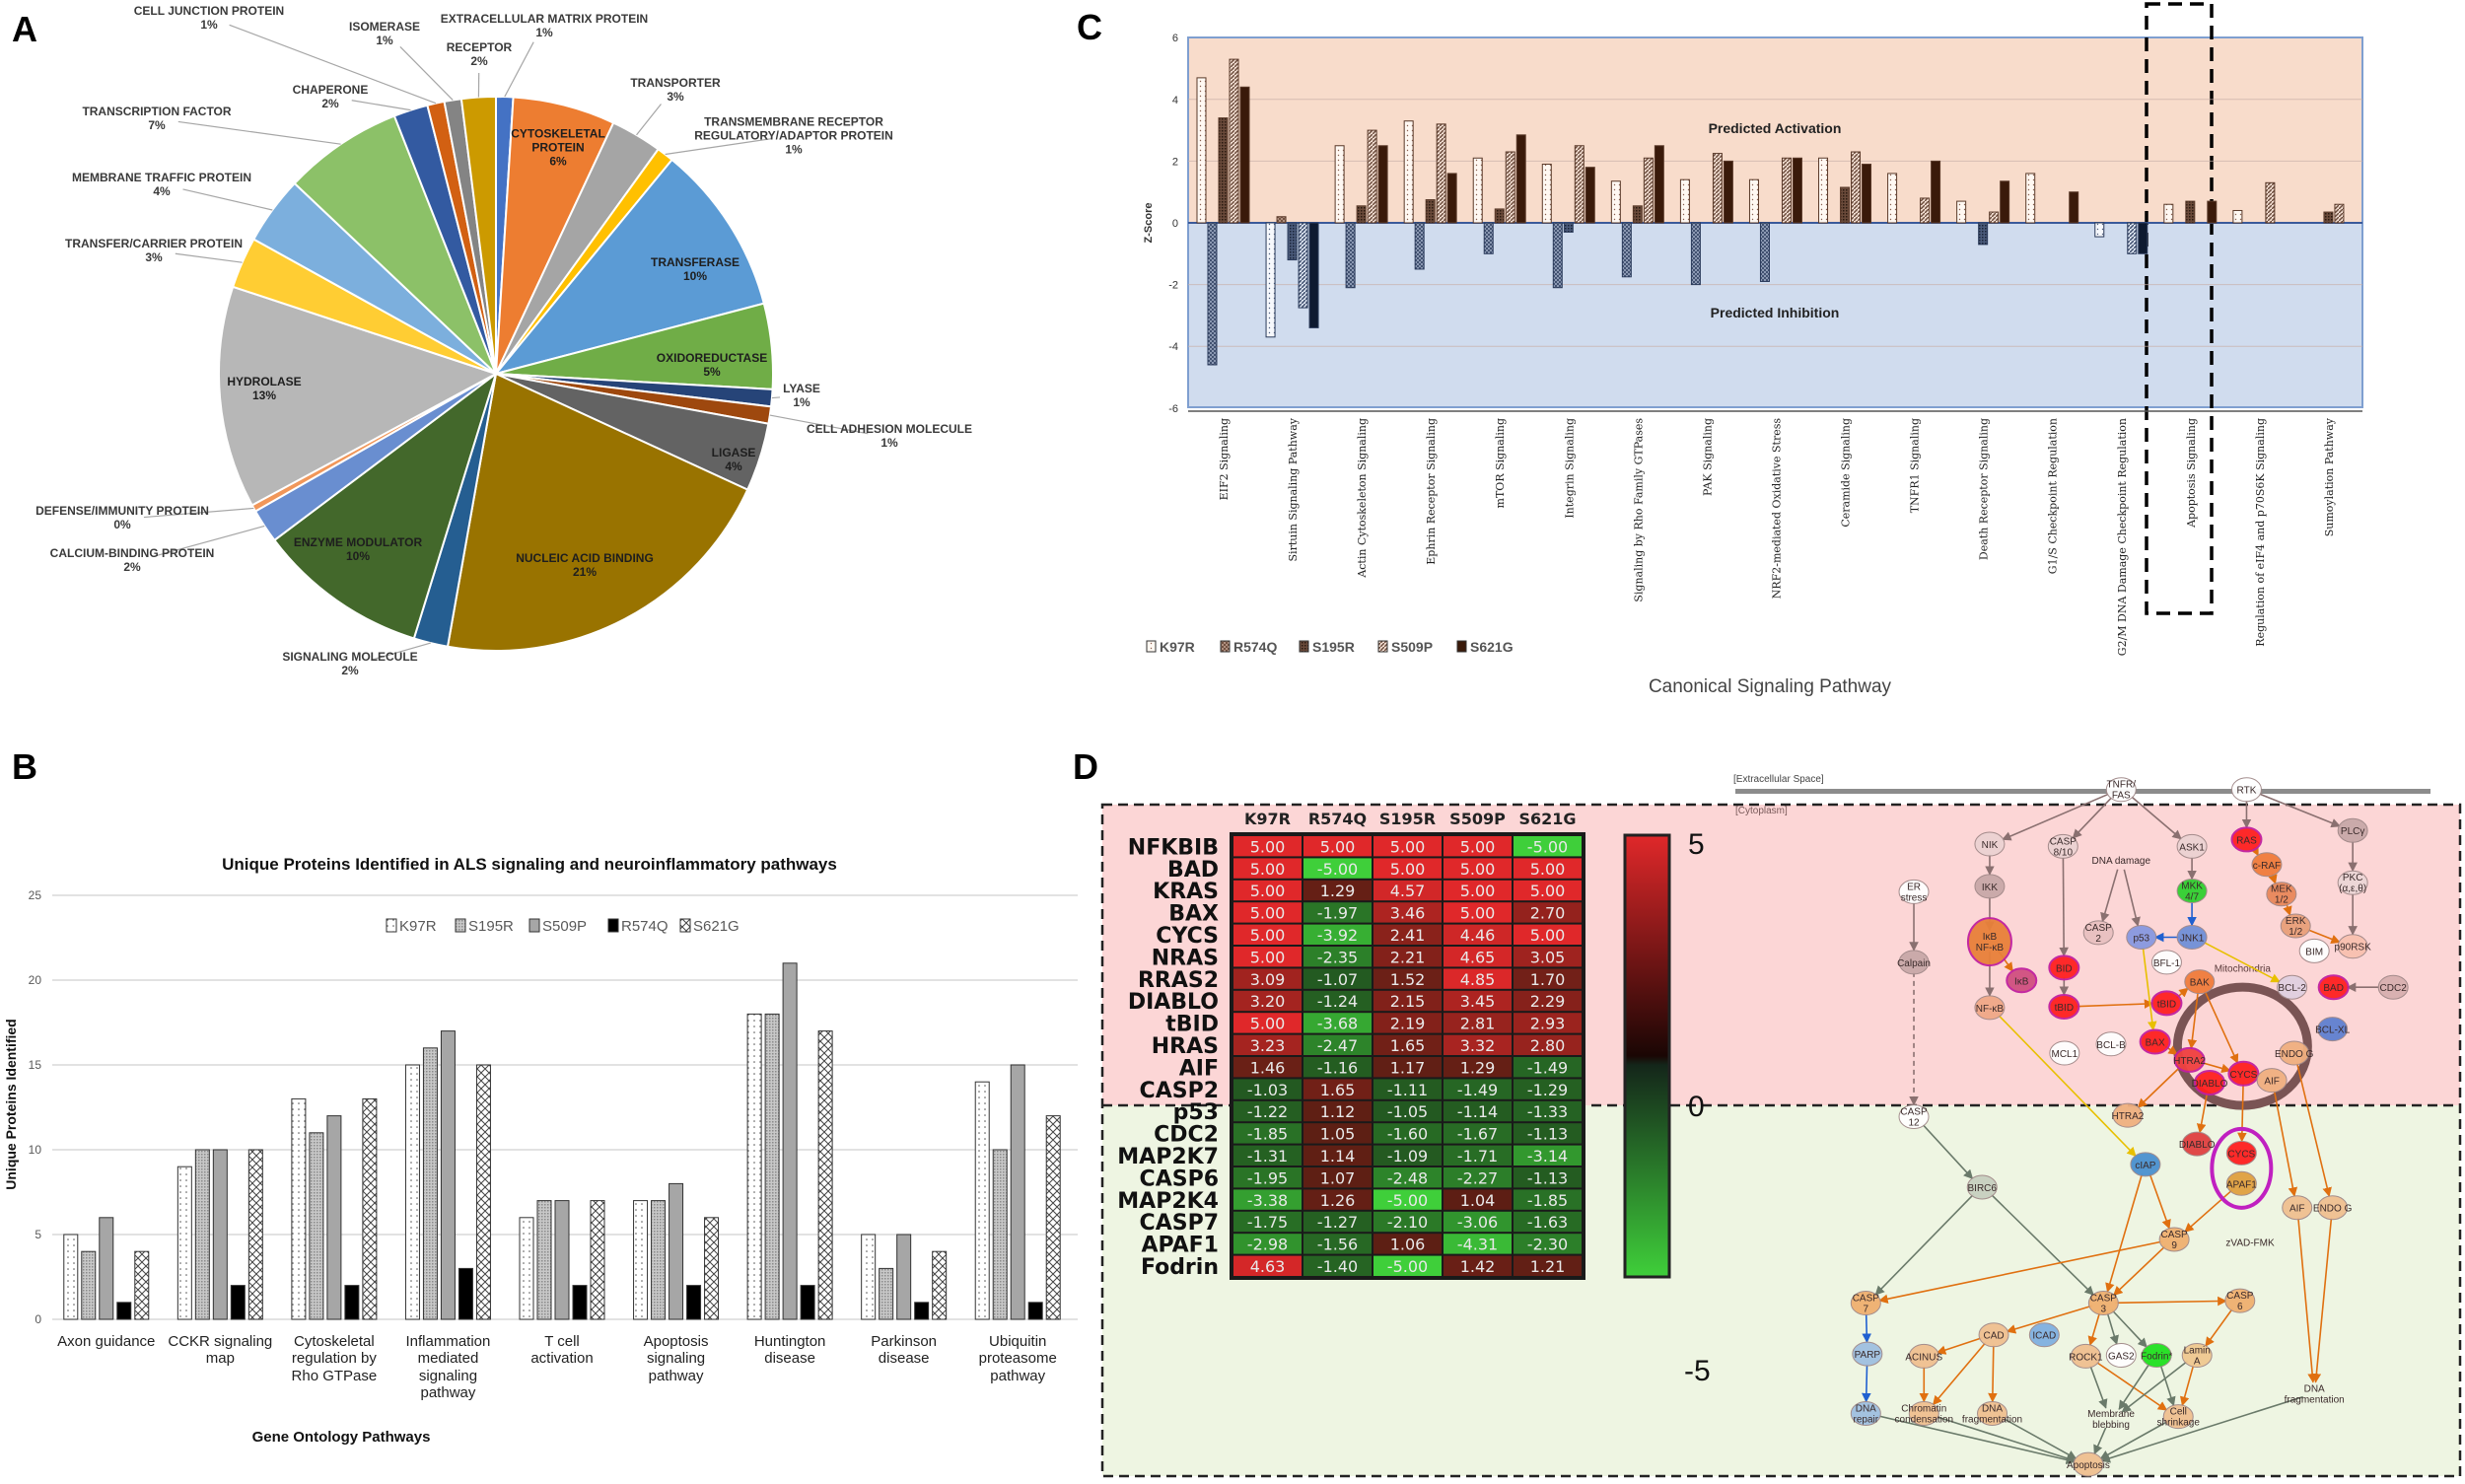  What do you see at coordinates (716, 926) in the screenshot?
I see `legend-label: S621G` at bounding box center [716, 926].